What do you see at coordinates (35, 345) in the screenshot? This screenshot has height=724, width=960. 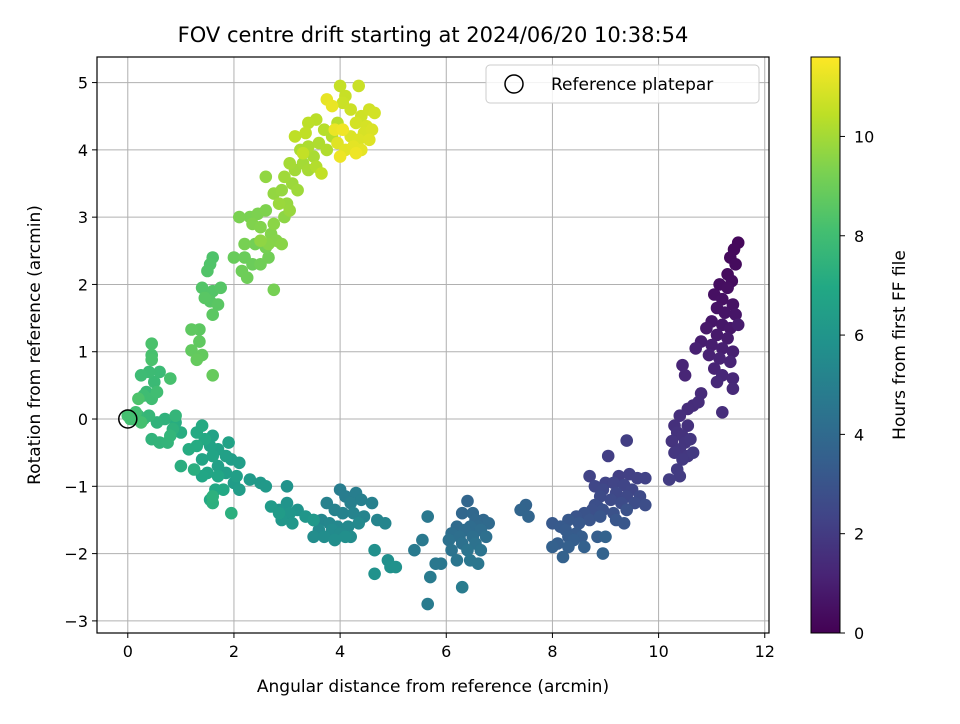 I see `y-axis-label: Rotation from reference (arcmin)` at bounding box center [35, 345].